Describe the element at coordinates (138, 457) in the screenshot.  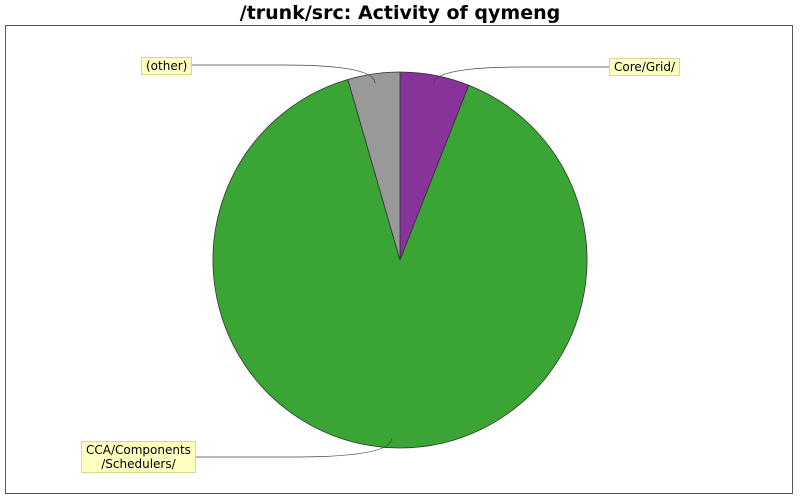
I see `slice-label-cca-components-schedulers: CCA/Components /Schedulers/` at that location.